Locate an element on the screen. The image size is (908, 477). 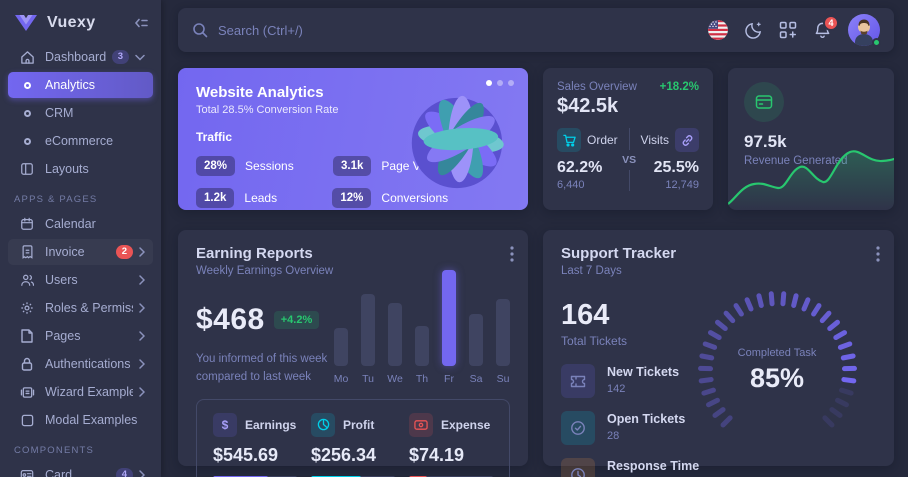
search-input is located at coordinates (368, 30).